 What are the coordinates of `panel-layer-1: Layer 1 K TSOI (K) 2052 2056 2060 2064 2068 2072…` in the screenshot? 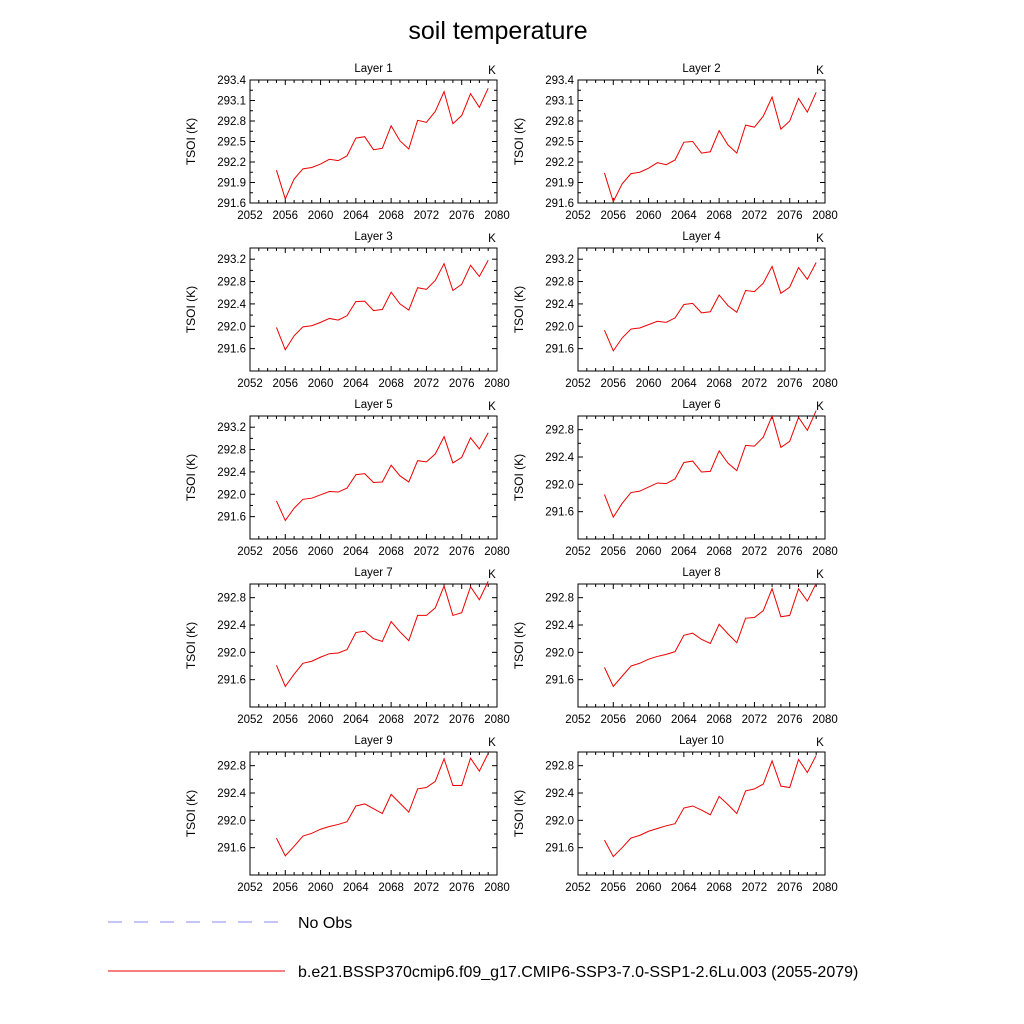 It's located at (347, 142).